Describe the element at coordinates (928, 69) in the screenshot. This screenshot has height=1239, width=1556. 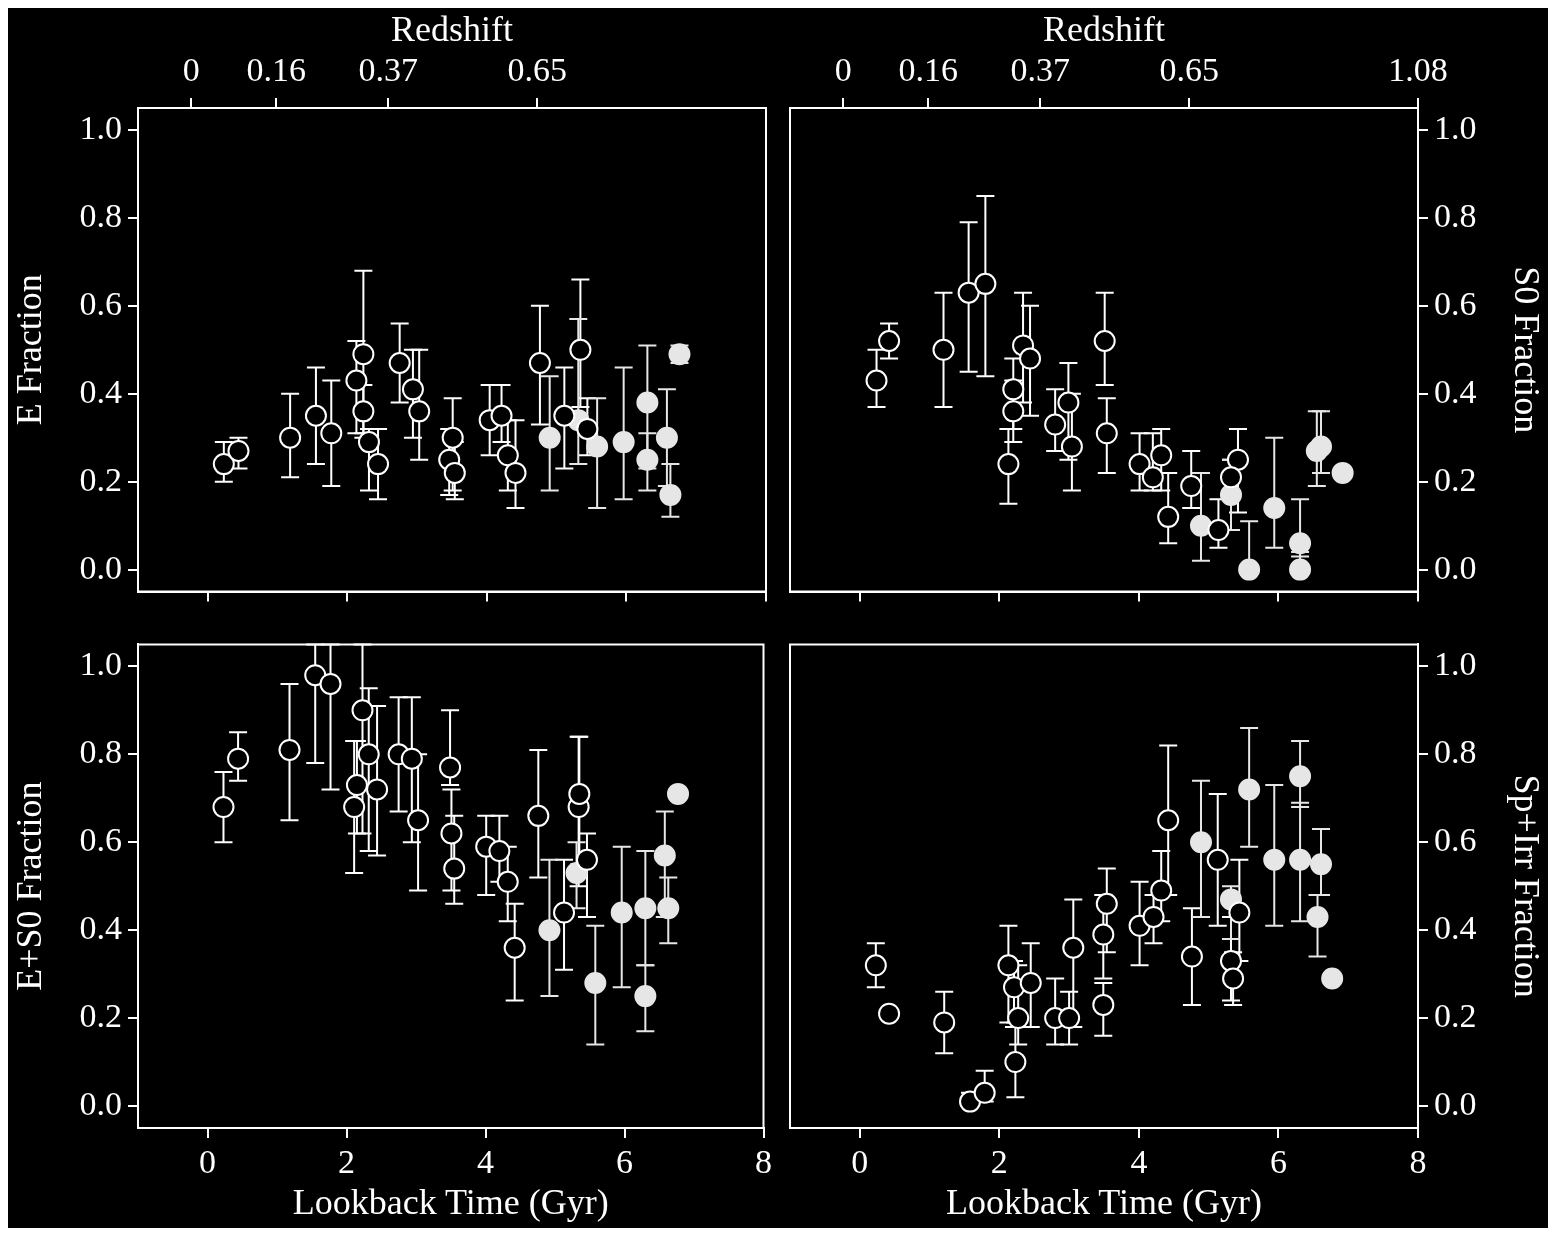
I see `x2-tick-label: 0.16` at that location.